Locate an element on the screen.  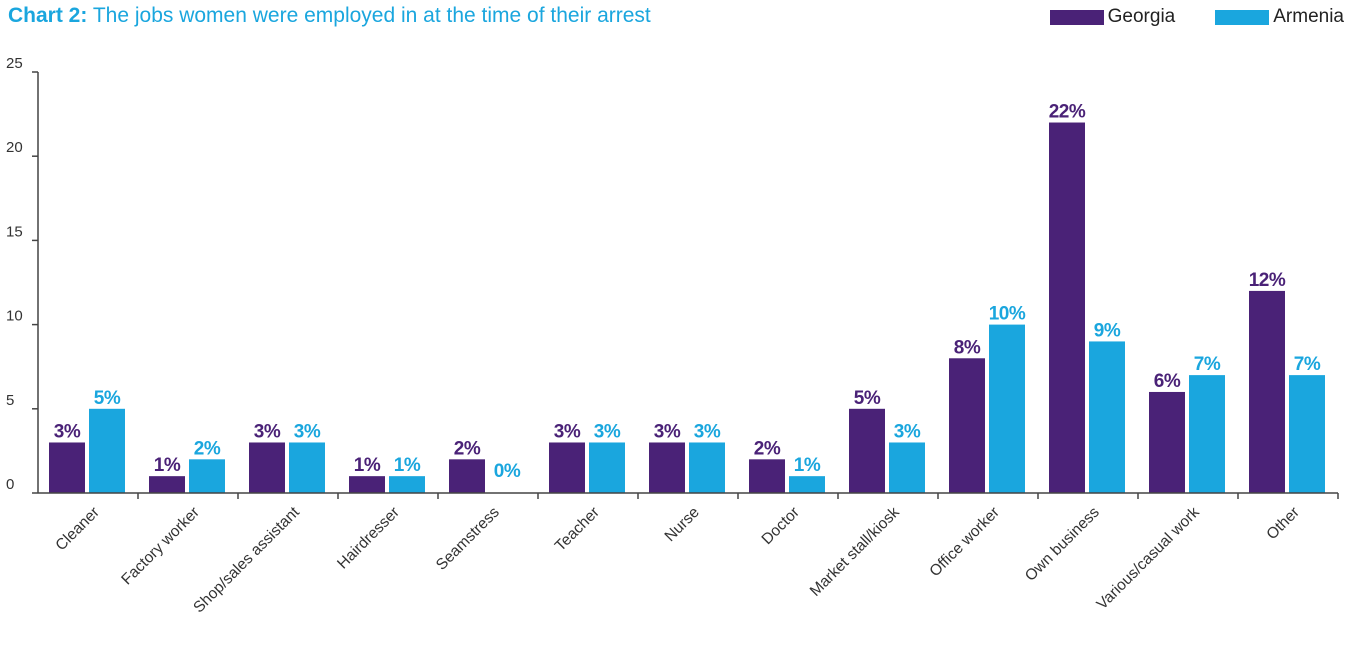
x-category-label: Market stall/kiosk is located at coordinates (855, 552).